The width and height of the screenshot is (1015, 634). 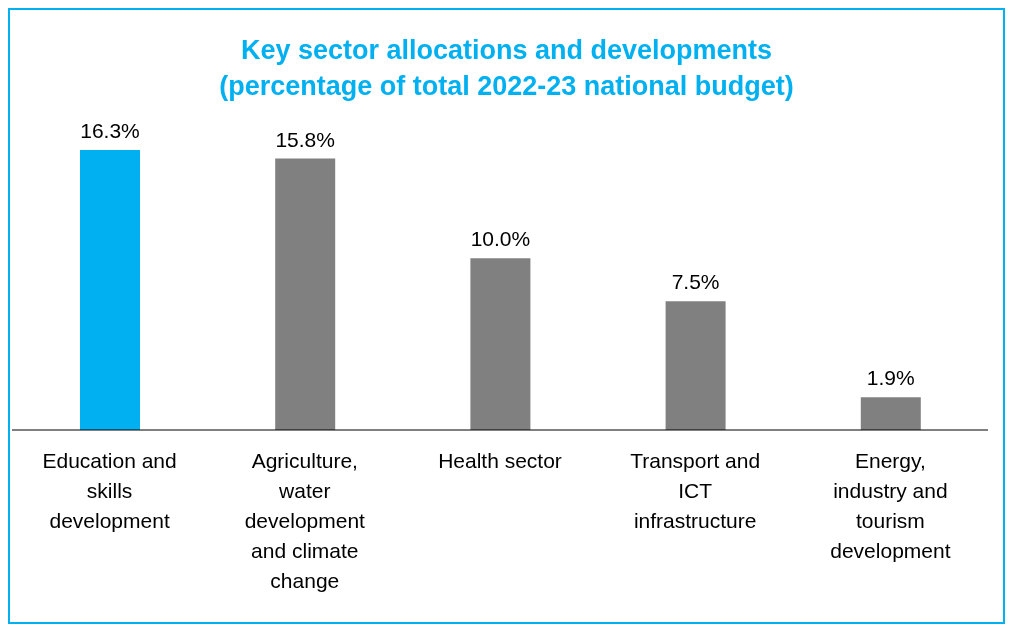 What do you see at coordinates (695, 282) in the screenshot?
I see `data-label: 7.5%` at bounding box center [695, 282].